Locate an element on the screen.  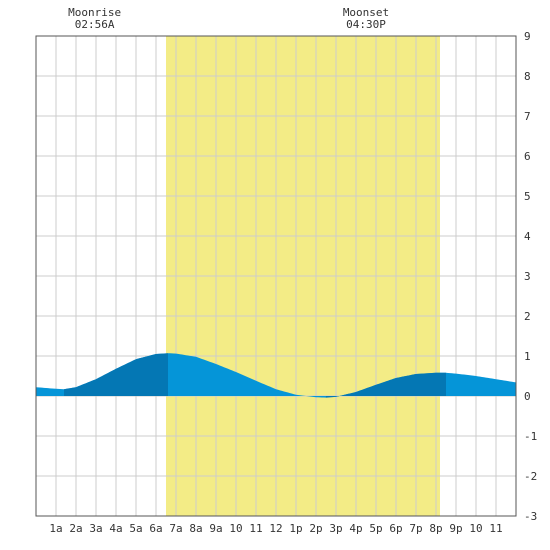
moon-event-time: 04:30P is located at coordinates (366, 24).